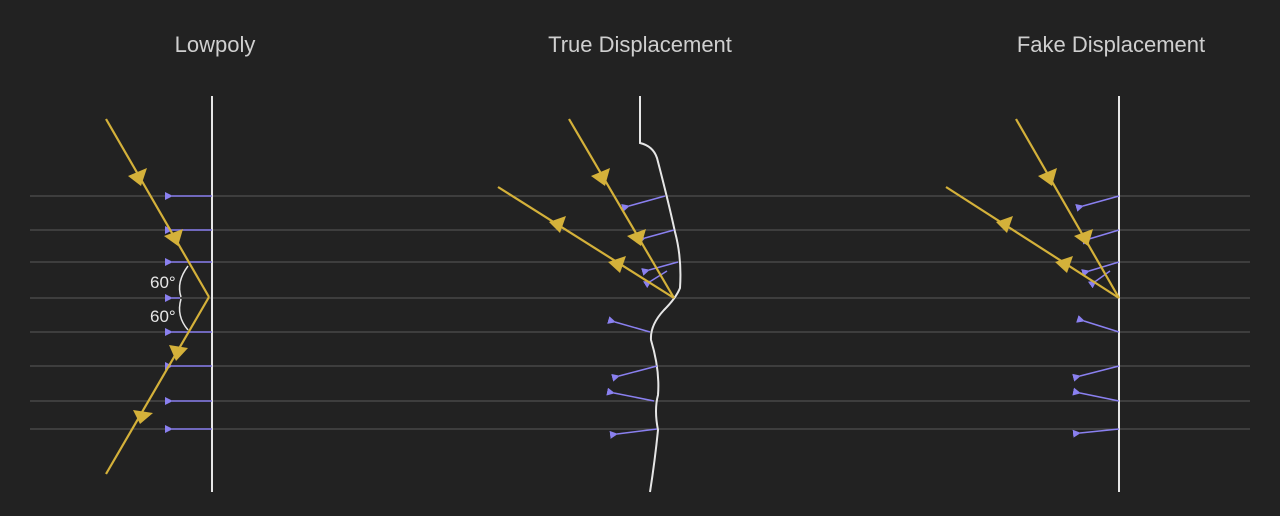  Describe the element at coordinates (1044, 220) in the screenshot. I see `fake-displacement-ray-arrowheads` at that location.